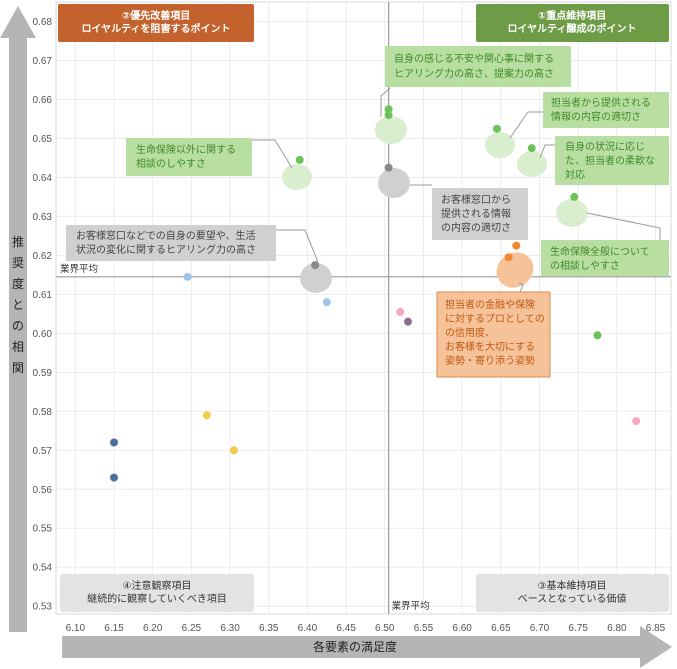 Image resolution: width=677 pixels, height=669 pixels. I want to click on quadrant-3-box: ③基本維持項目 ベースとなっている価値, so click(572, 593).